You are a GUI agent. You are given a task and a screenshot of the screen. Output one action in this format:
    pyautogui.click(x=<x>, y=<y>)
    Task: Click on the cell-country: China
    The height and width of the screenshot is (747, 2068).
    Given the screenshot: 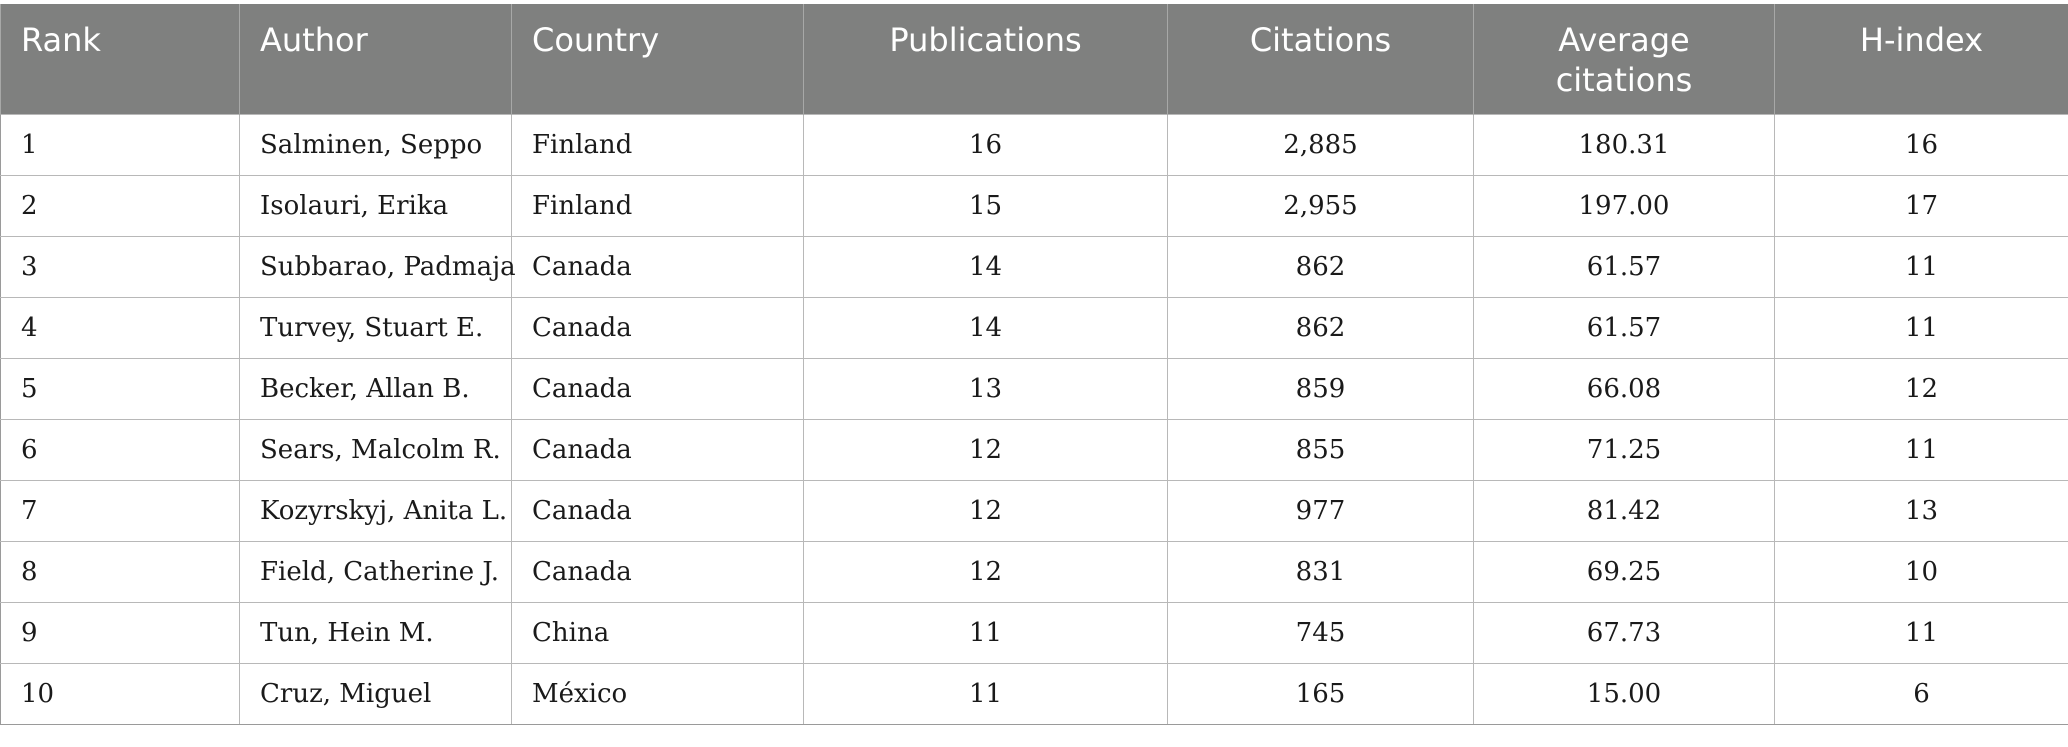 What is the action you would take?
    pyautogui.click(x=657, y=632)
    